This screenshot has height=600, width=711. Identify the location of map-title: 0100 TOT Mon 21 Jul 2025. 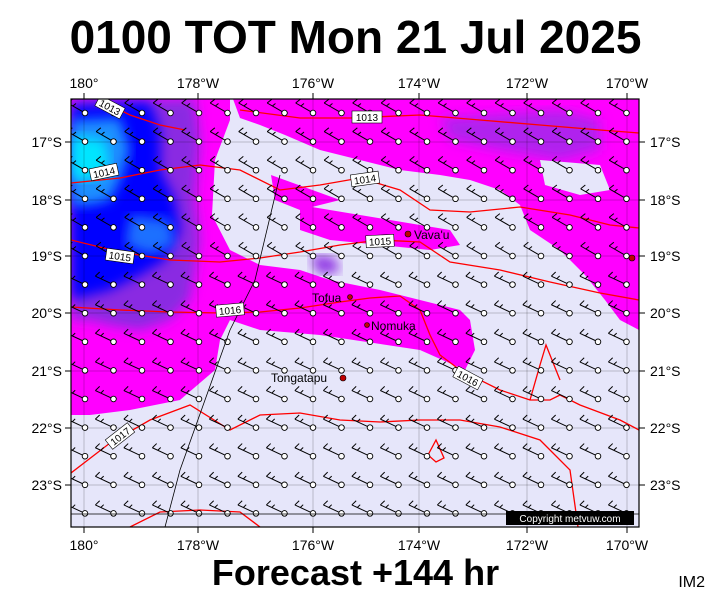
(355, 37).